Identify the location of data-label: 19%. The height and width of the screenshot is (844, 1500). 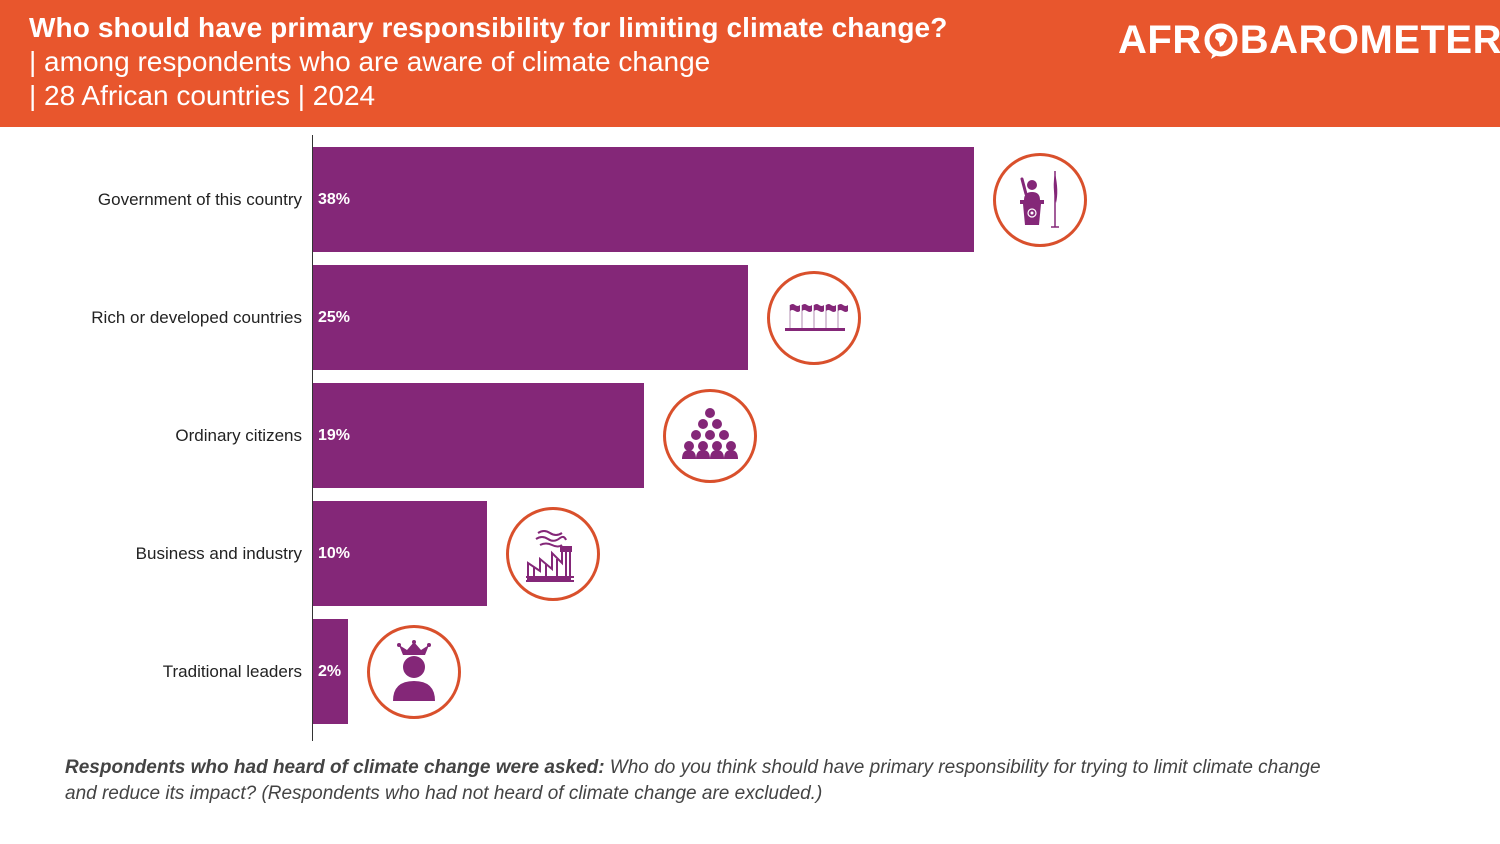
(334, 435).